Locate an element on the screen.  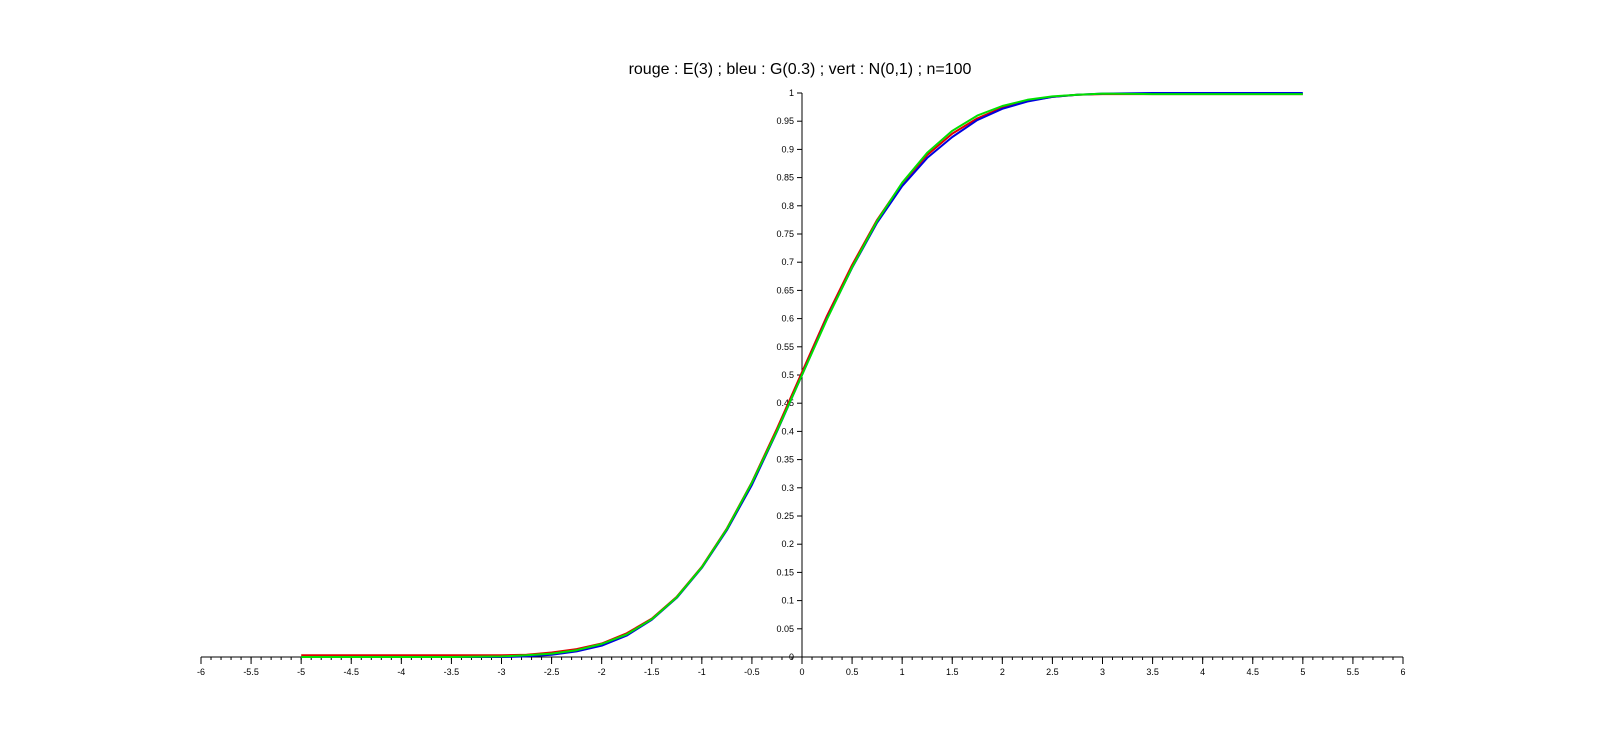
y-tick-label: 1 is located at coordinates (791, 93).